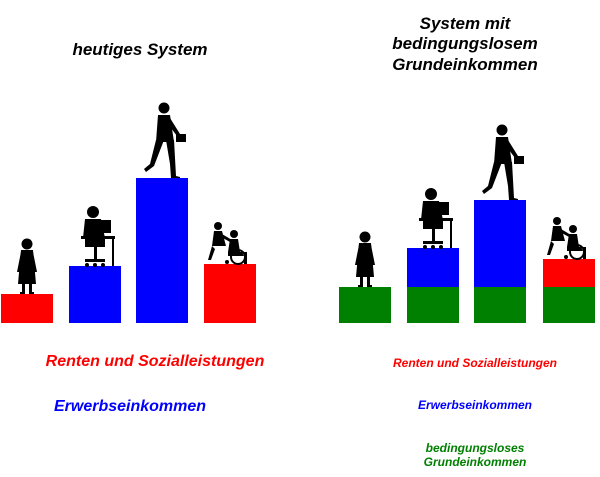 This screenshot has width=600, height=477. What do you see at coordinates (165, 140) in the screenshot?
I see `left-walking-businessman-icon` at bounding box center [165, 140].